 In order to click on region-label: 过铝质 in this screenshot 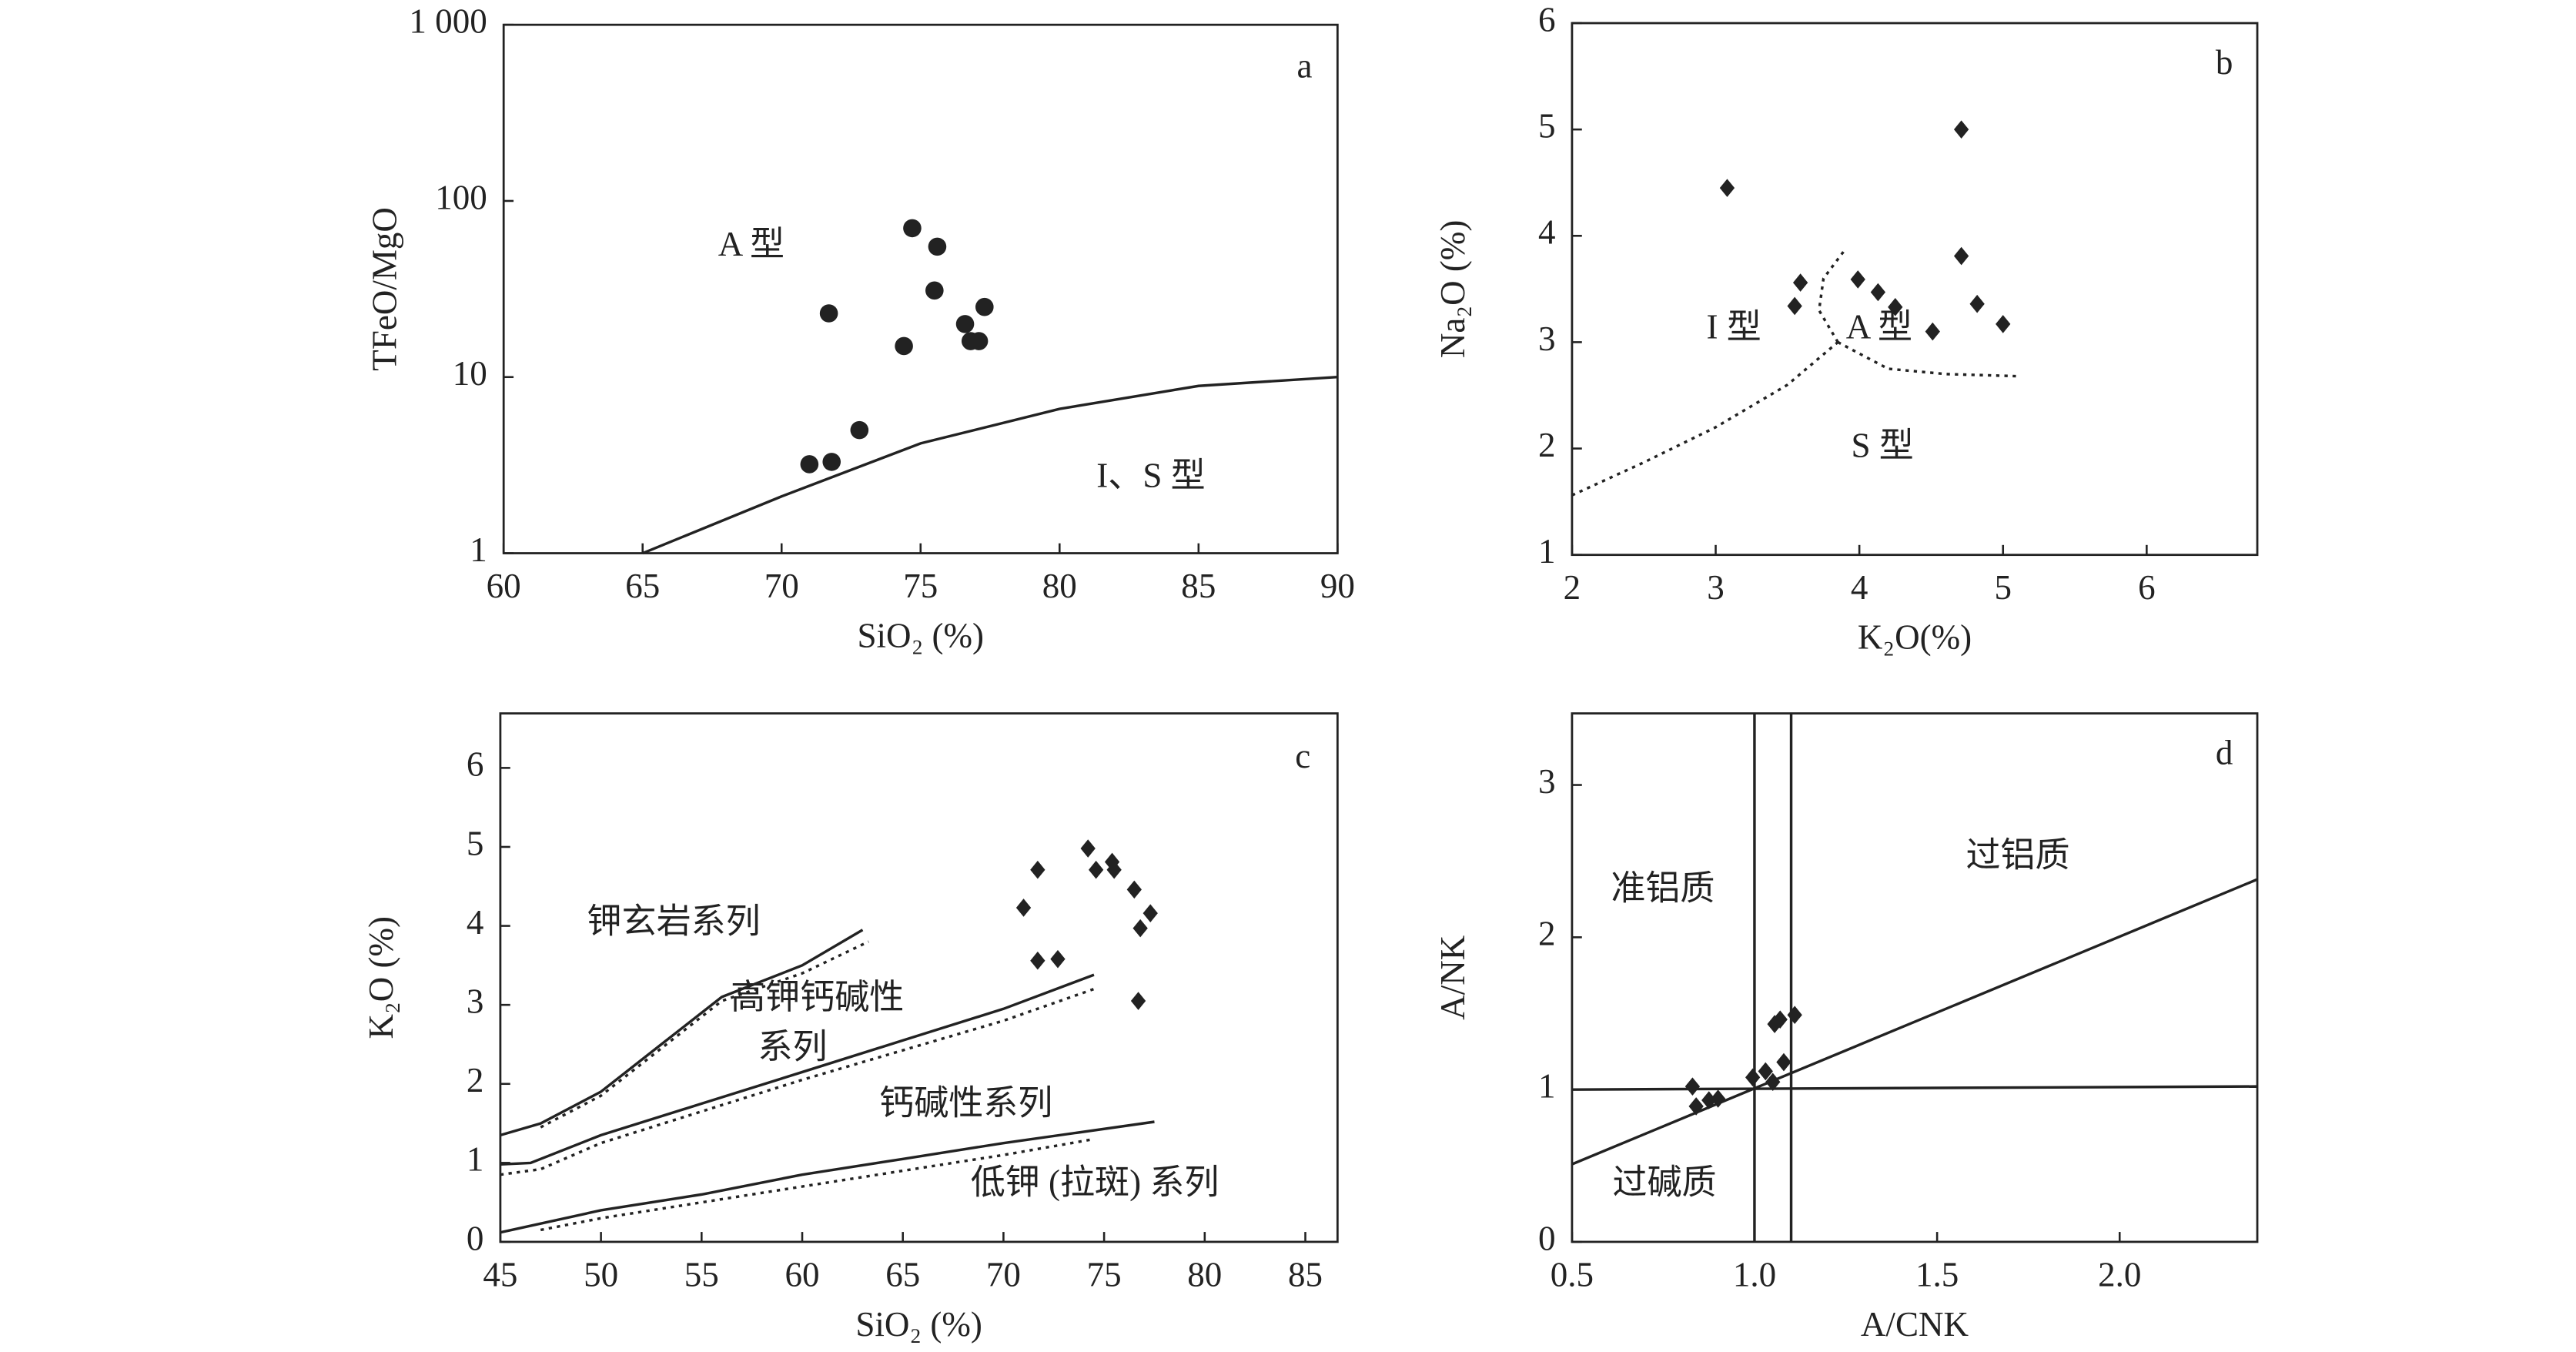, I will do `click(2017, 855)`.